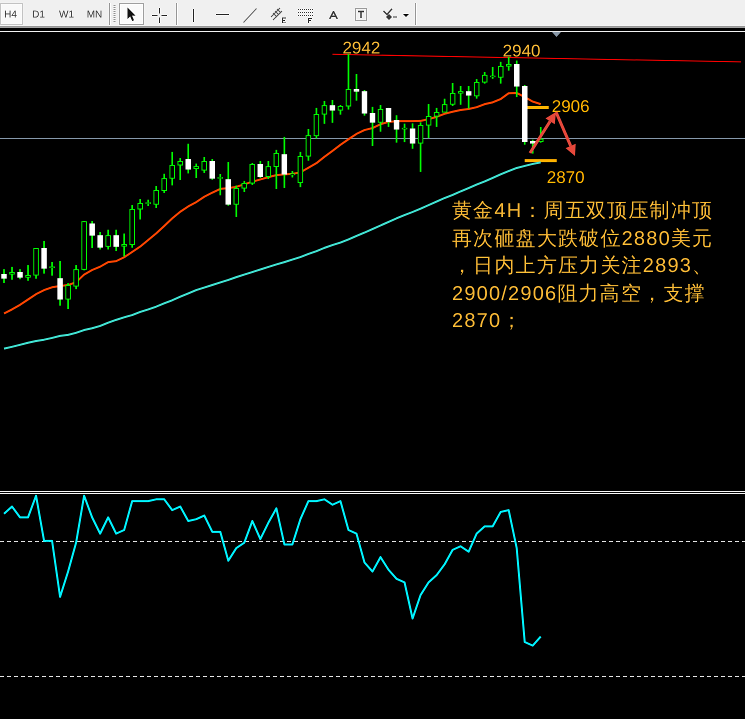 Image resolution: width=745 pixels, height=719 pixels. What do you see at coordinates (521, 50) in the screenshot?
I see `annotation: 2940` at bounding box center [521, 50].